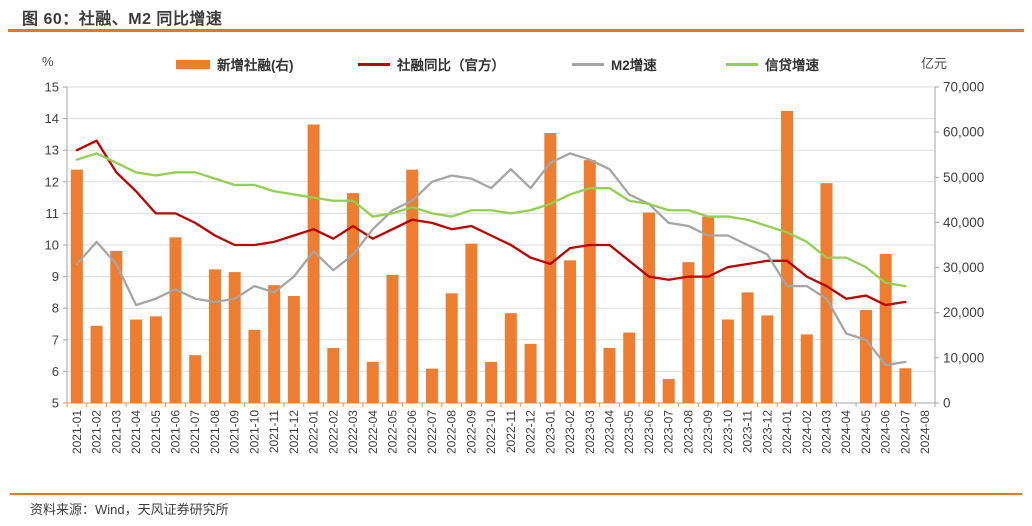 This screenshot has width=1032, height=526. Describe the element at coordinates (452, 432) in the screenshot. I see `x-axis-label: 2022-08` at that location.